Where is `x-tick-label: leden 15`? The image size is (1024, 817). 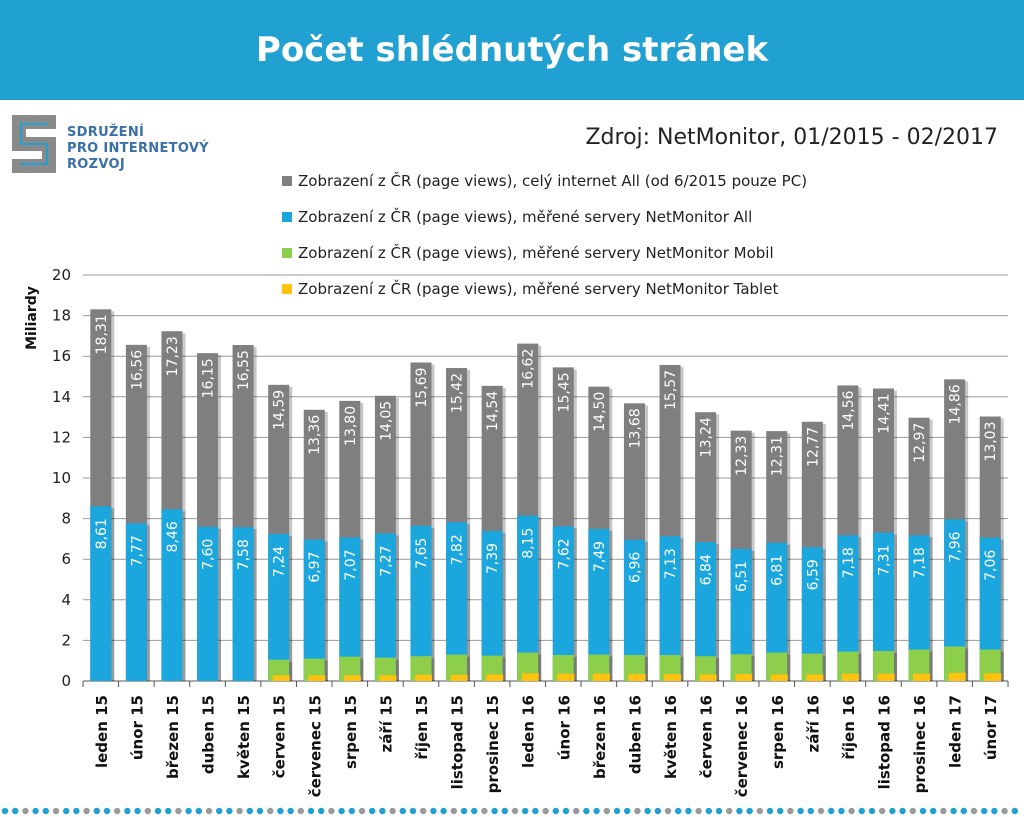
x-tick-label: leden 15 is located at coordinates (102, 731).